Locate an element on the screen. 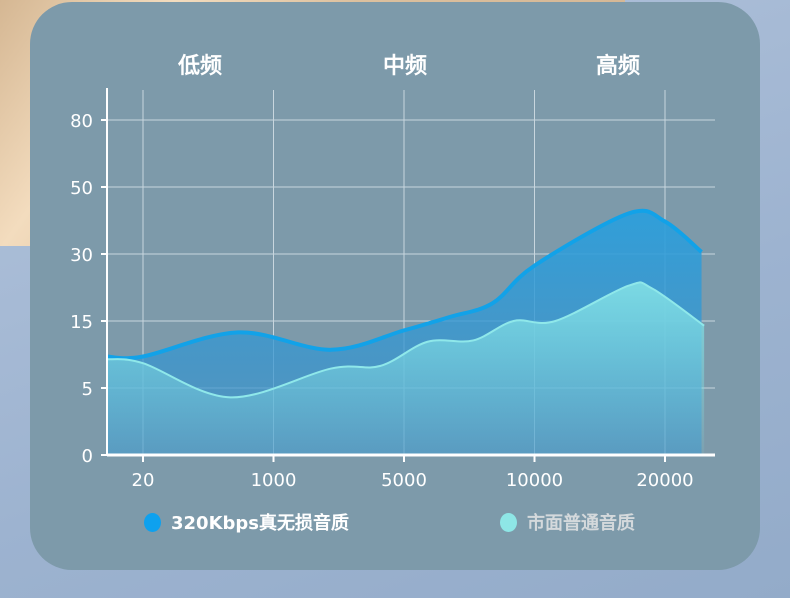 The height and width of the screenshot is (598, 790). x-tick-label: 10000 is located at coordinates (534, 480).